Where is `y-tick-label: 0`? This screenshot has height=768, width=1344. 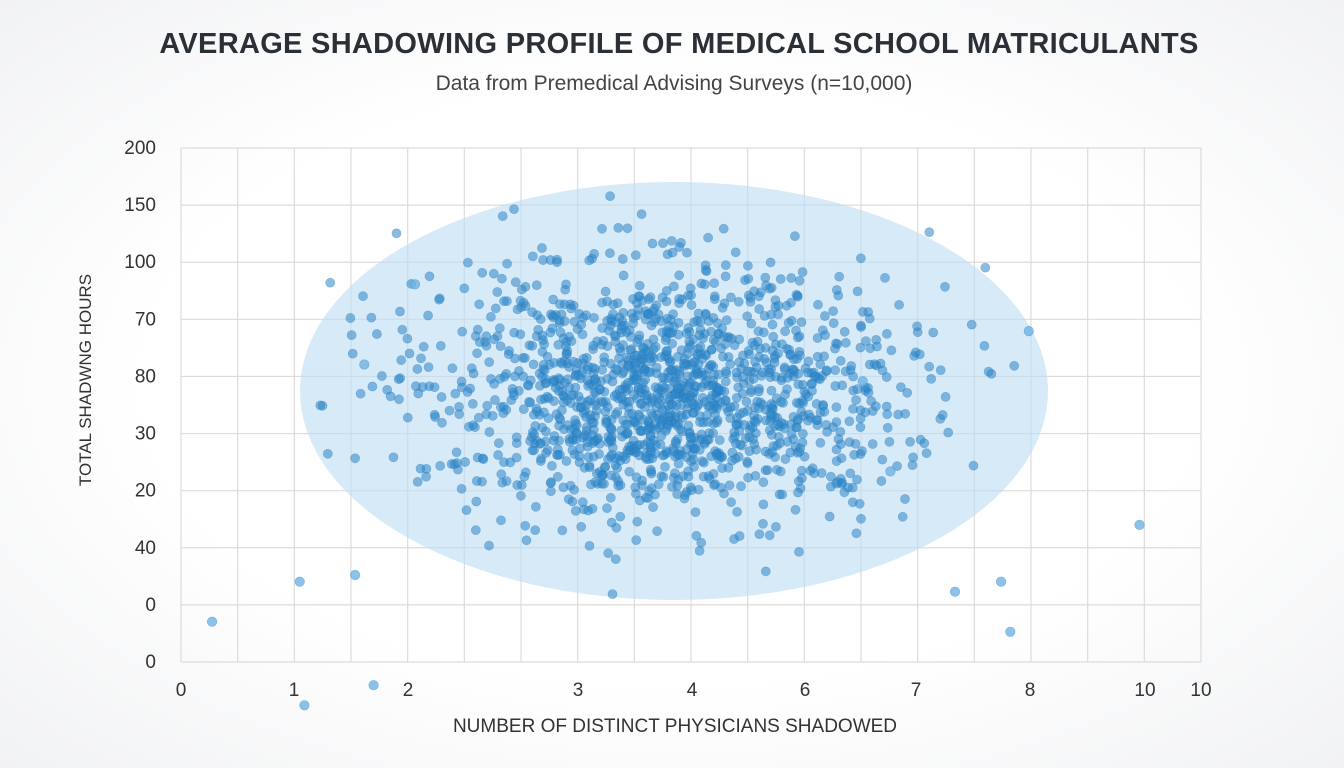
y-tick-label: 0 is located at coordinates (150, 662).